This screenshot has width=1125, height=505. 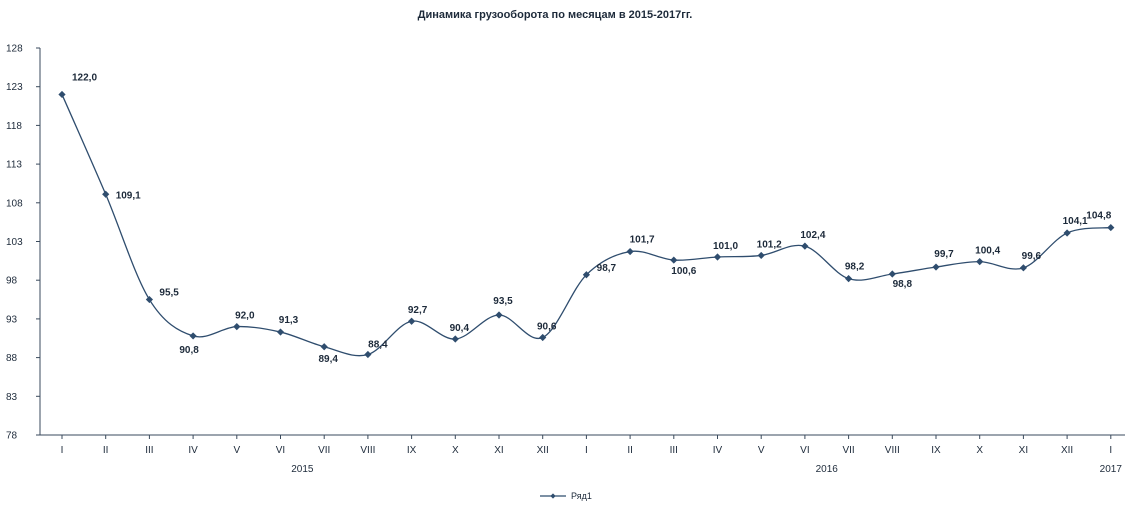 I want to click on data-label: 90,8, so click(x=189, y=350).